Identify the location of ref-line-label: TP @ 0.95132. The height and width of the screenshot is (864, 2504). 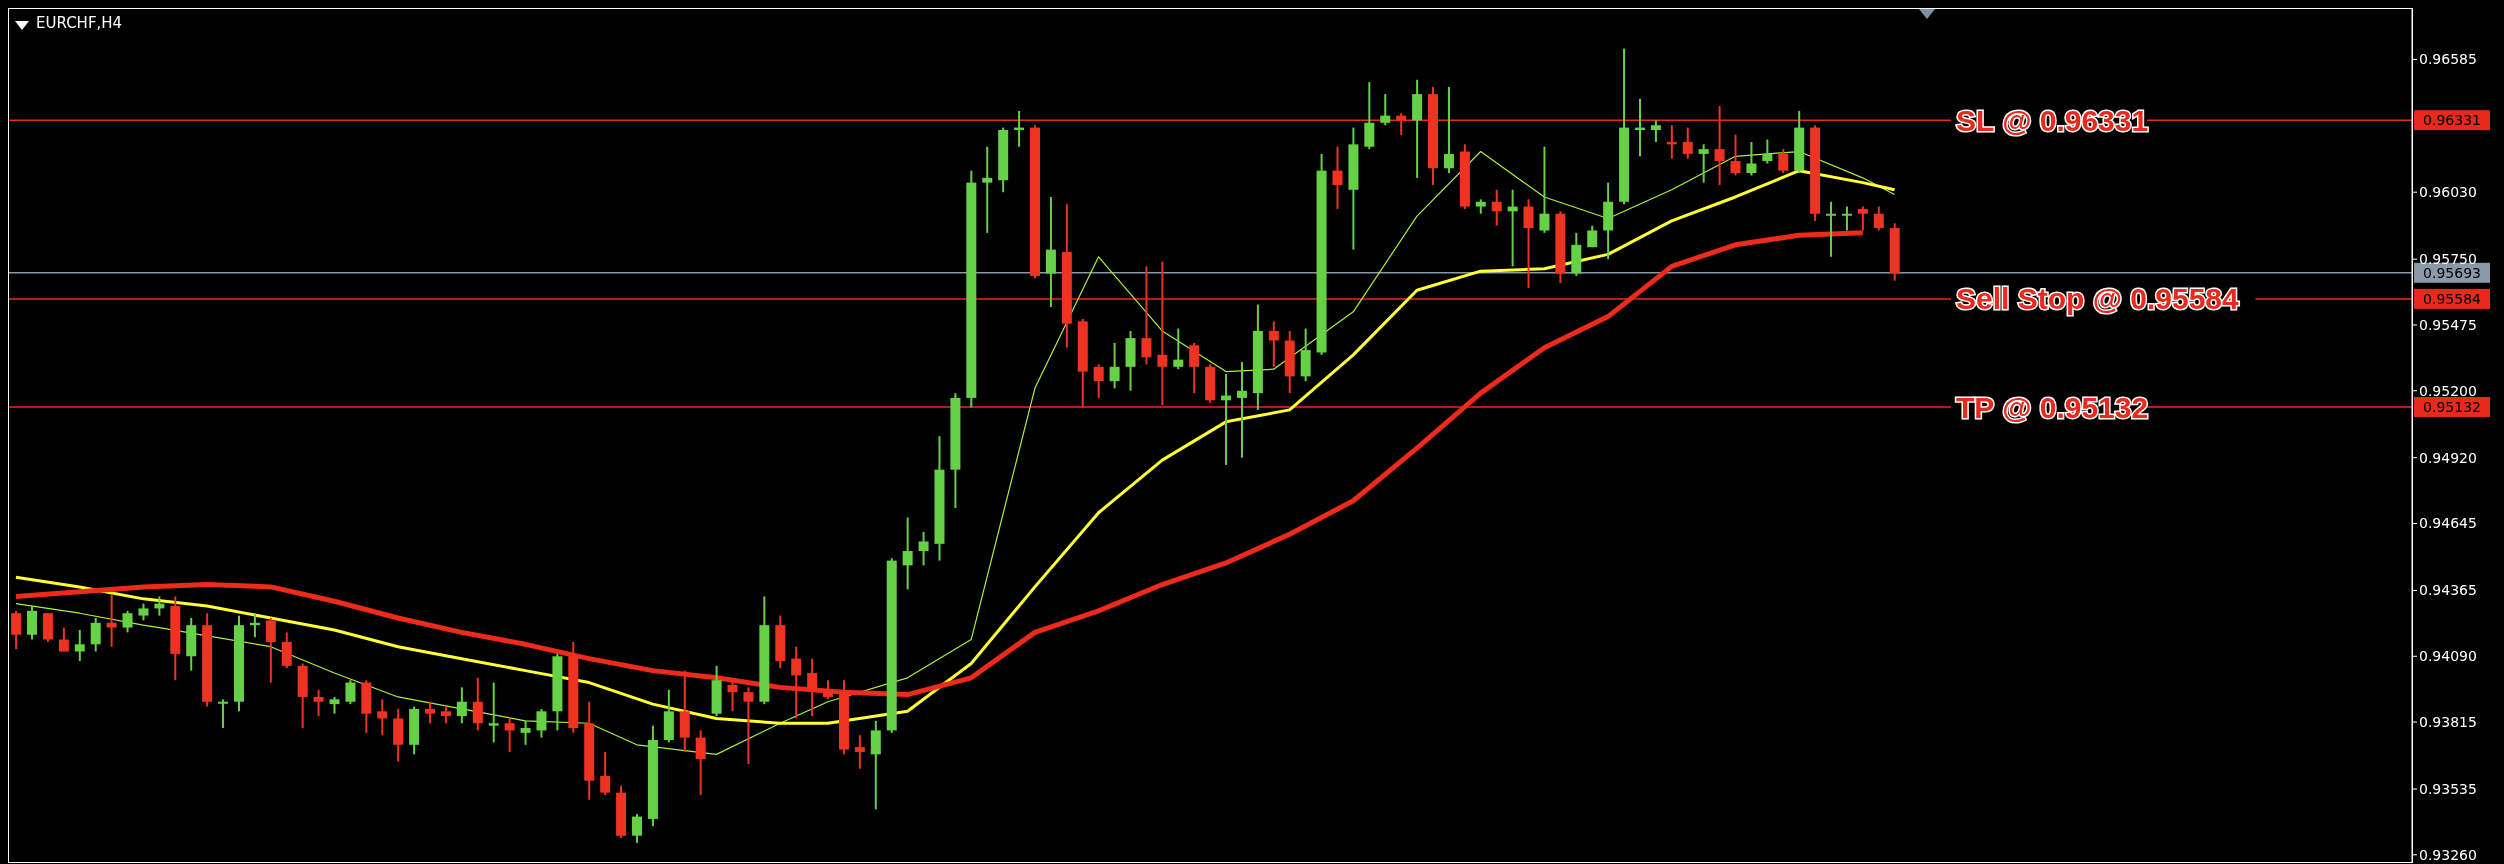
(2052, 407).